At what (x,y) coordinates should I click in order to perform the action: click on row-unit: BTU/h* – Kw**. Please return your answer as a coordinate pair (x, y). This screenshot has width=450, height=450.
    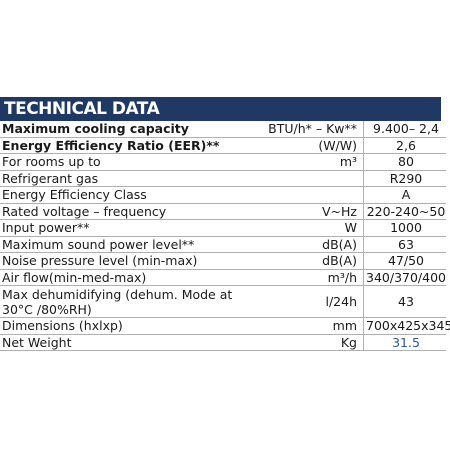
    Looking at the image, I should click on (310, 129).